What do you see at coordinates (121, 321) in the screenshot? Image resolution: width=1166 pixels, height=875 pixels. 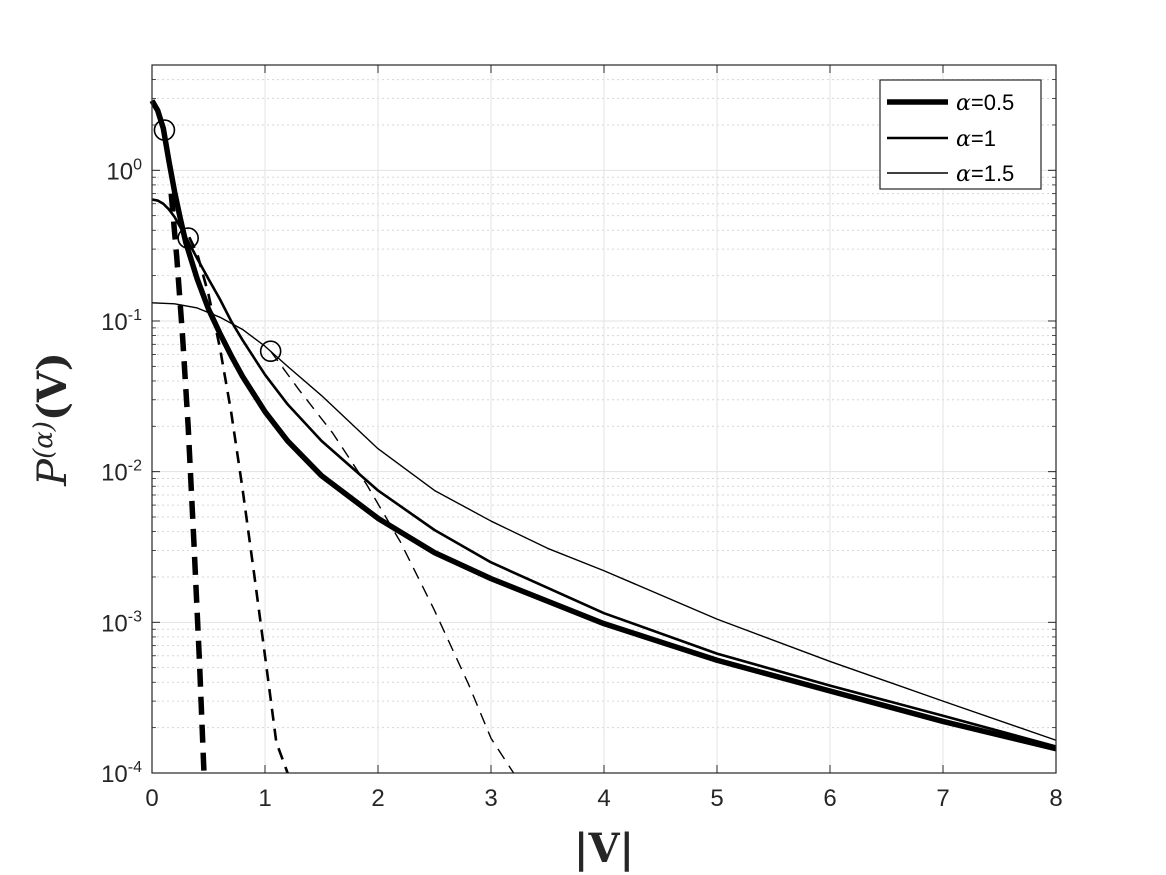 I see `y-tick-label: 10⁻¹` at bounding box center [121, 321].